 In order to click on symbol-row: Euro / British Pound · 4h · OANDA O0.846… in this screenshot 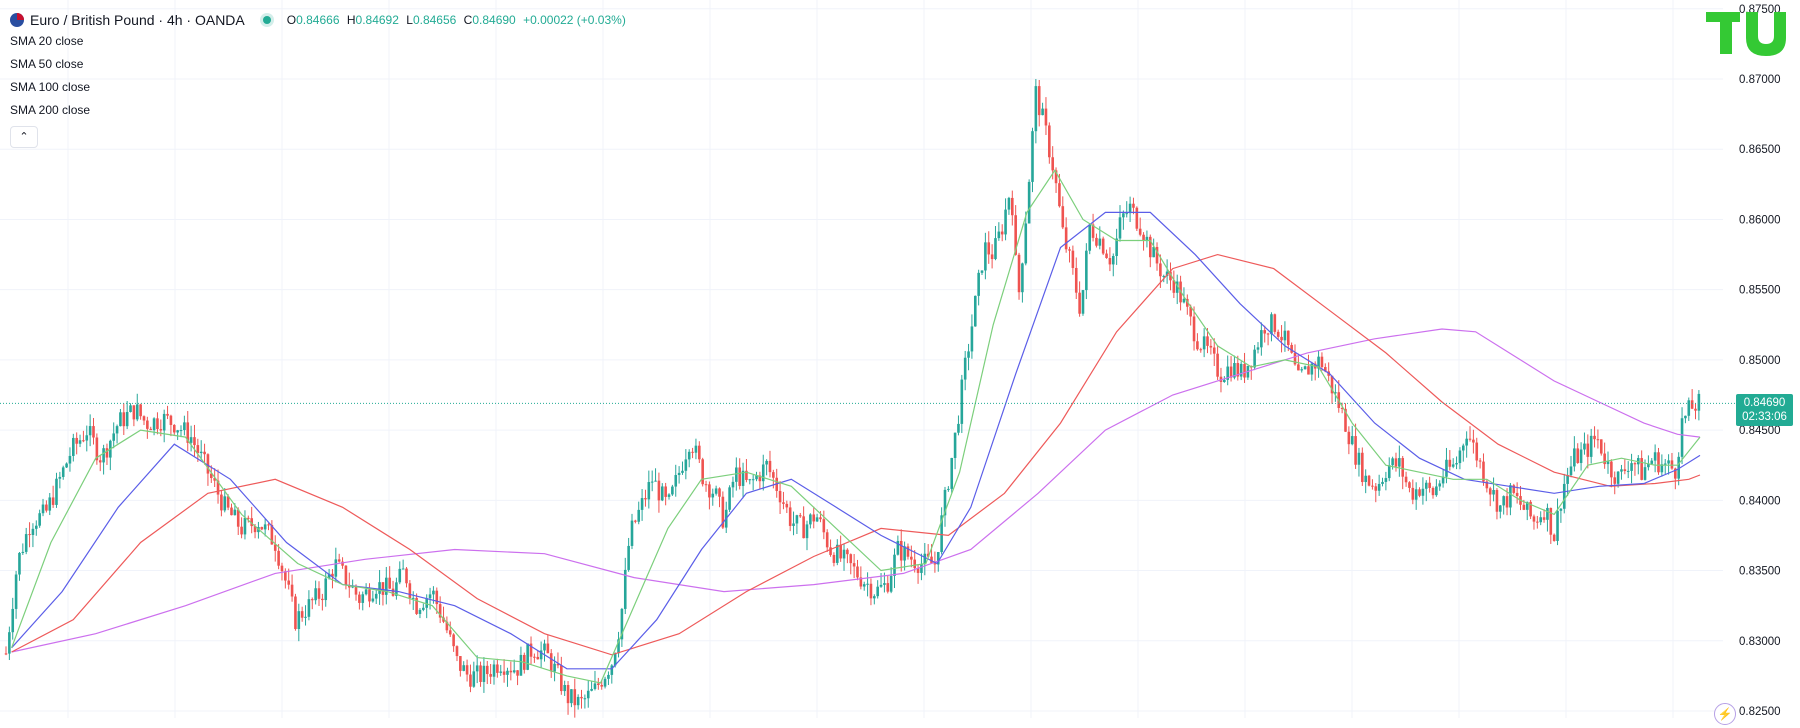, I will do `click(318, 20)`.